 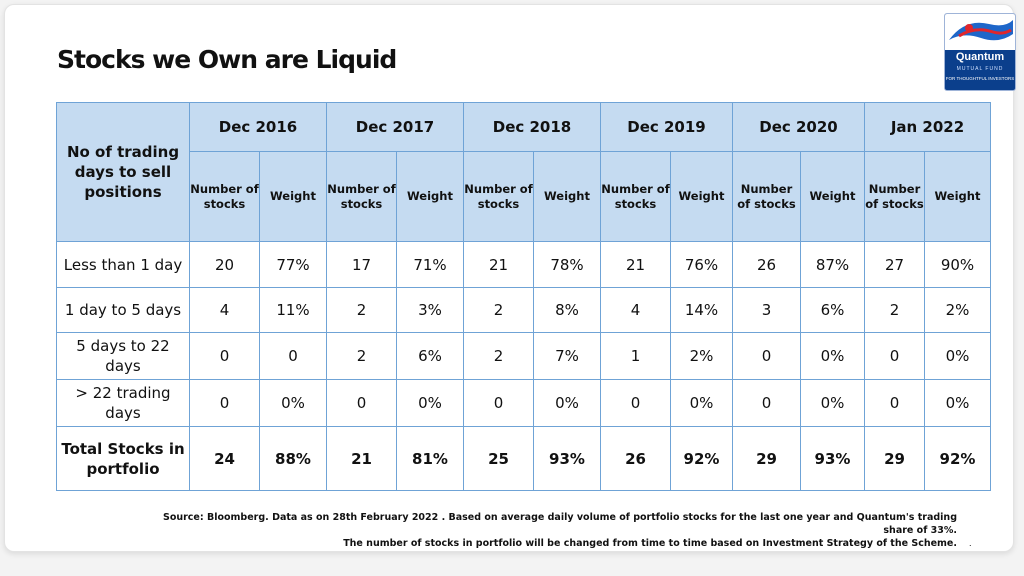 What do you see at coordinates (123, 310) in the screenshot?
I see `row-label: 1 day to 5 days` at bounding box center [123, 310].